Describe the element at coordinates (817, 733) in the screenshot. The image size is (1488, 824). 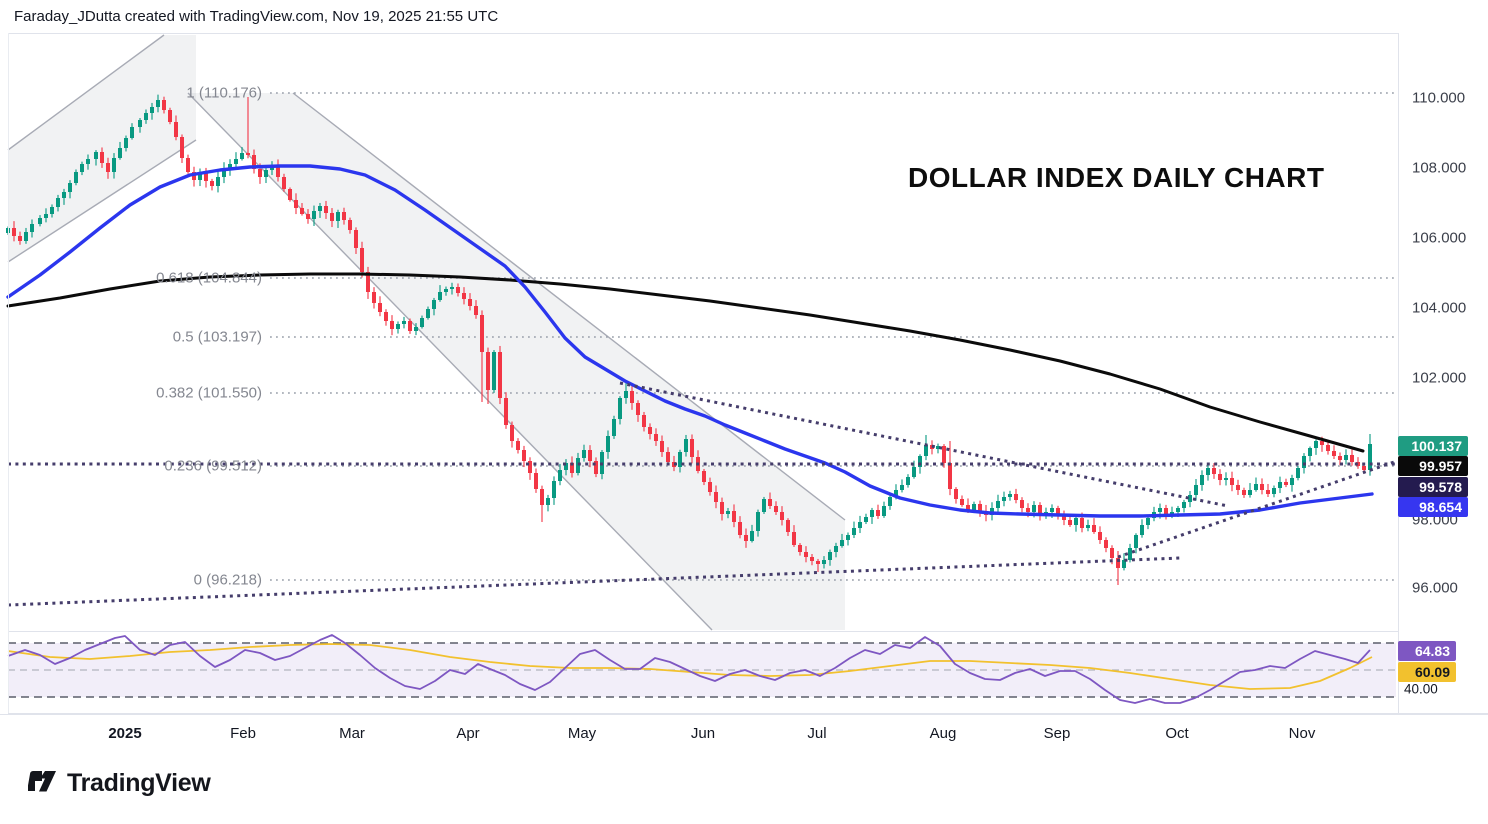
I see `time-axis-label-Jul: Jul` at that location.